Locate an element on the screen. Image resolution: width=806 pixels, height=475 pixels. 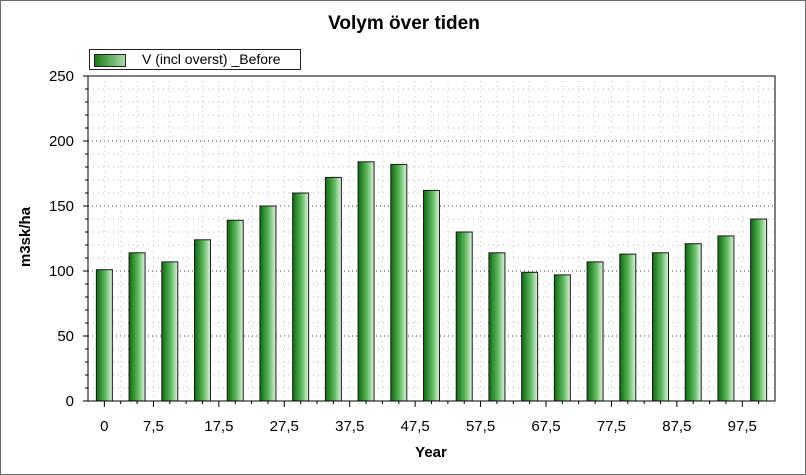
y-tick-label: 150 is located at coordinates (61, 206).